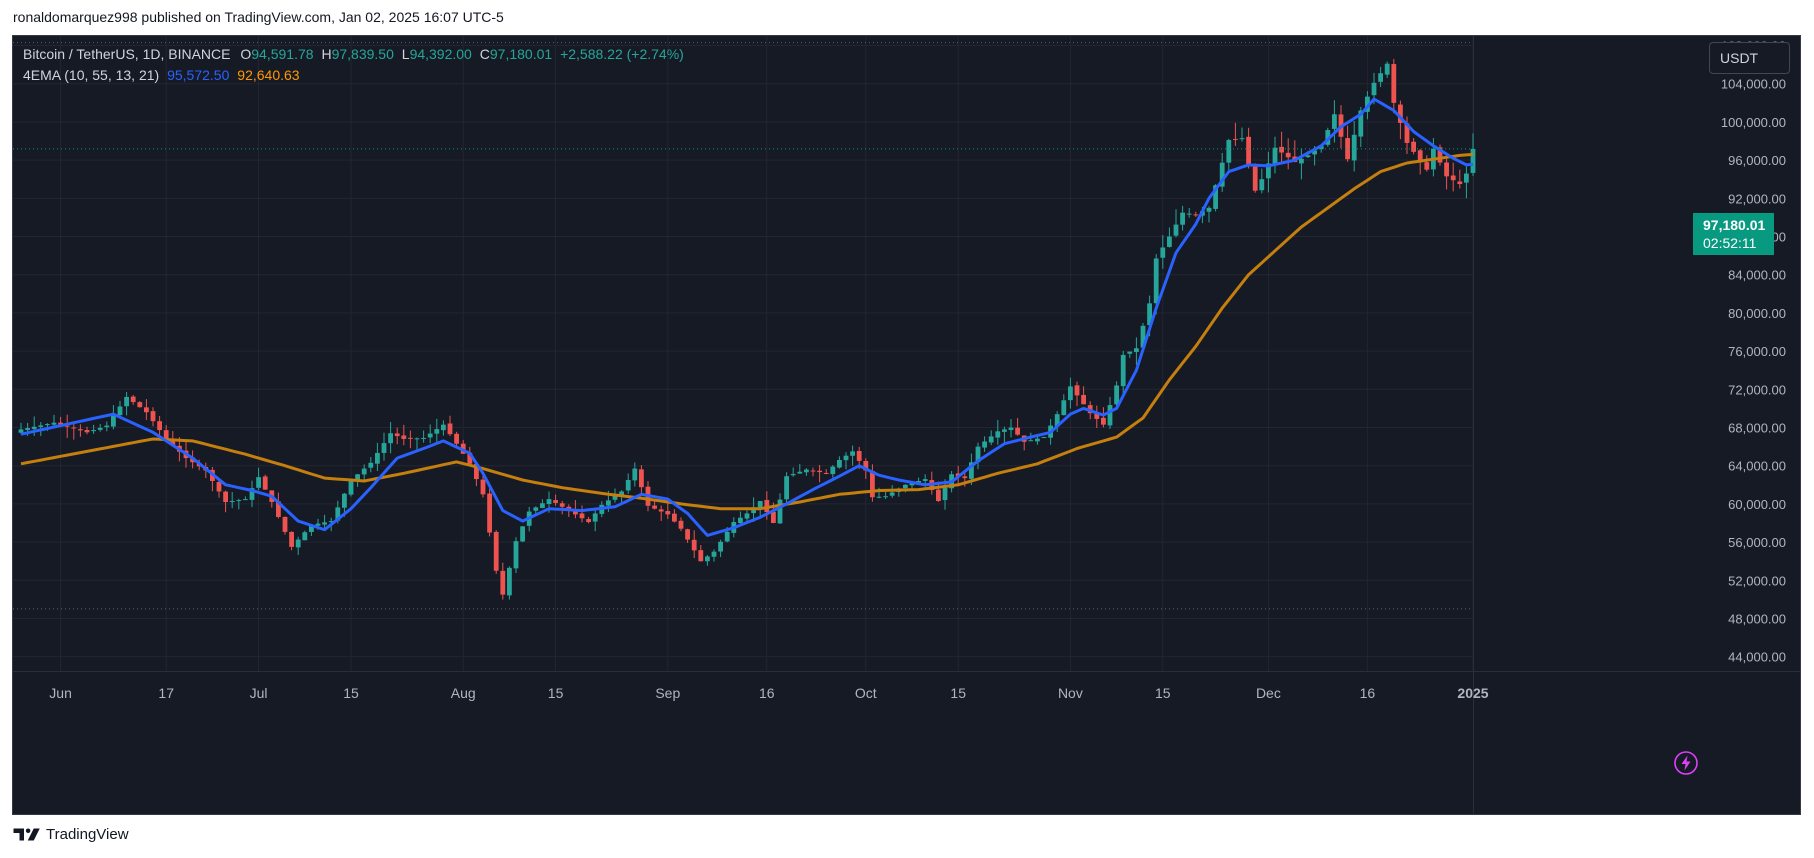 The width and height of the screenshot is (1814, 858). I want to click on indicator-name: 4EMA (10, 55, 13, 21), so click(91, 75).